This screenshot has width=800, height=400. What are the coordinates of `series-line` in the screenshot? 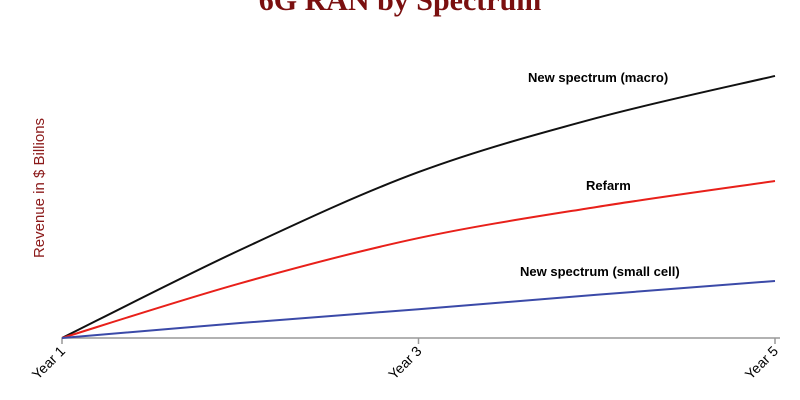 It's located at (418, 309).